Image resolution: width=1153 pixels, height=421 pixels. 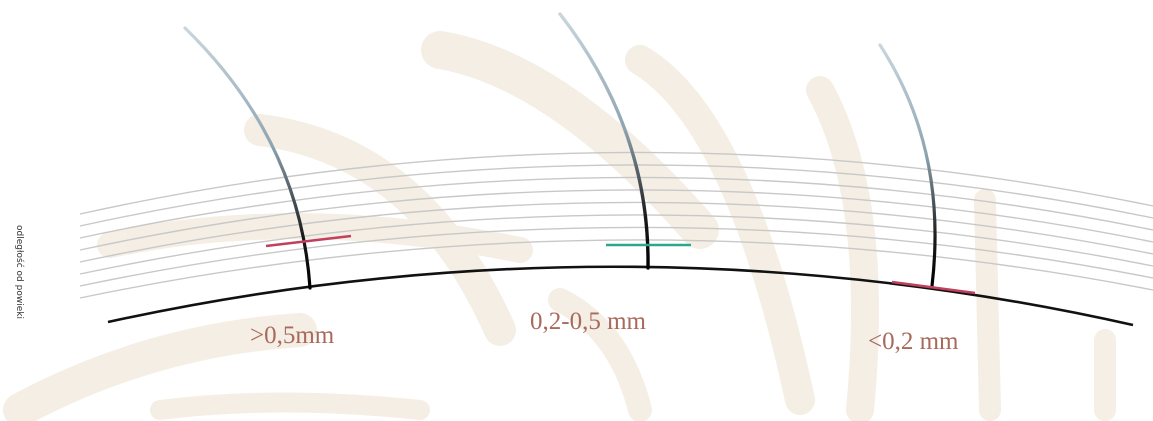 What do you see at coordinates (913, 341) in the screenshot?
I see `label: <0,2 mm` at bounding box center [913, 341].